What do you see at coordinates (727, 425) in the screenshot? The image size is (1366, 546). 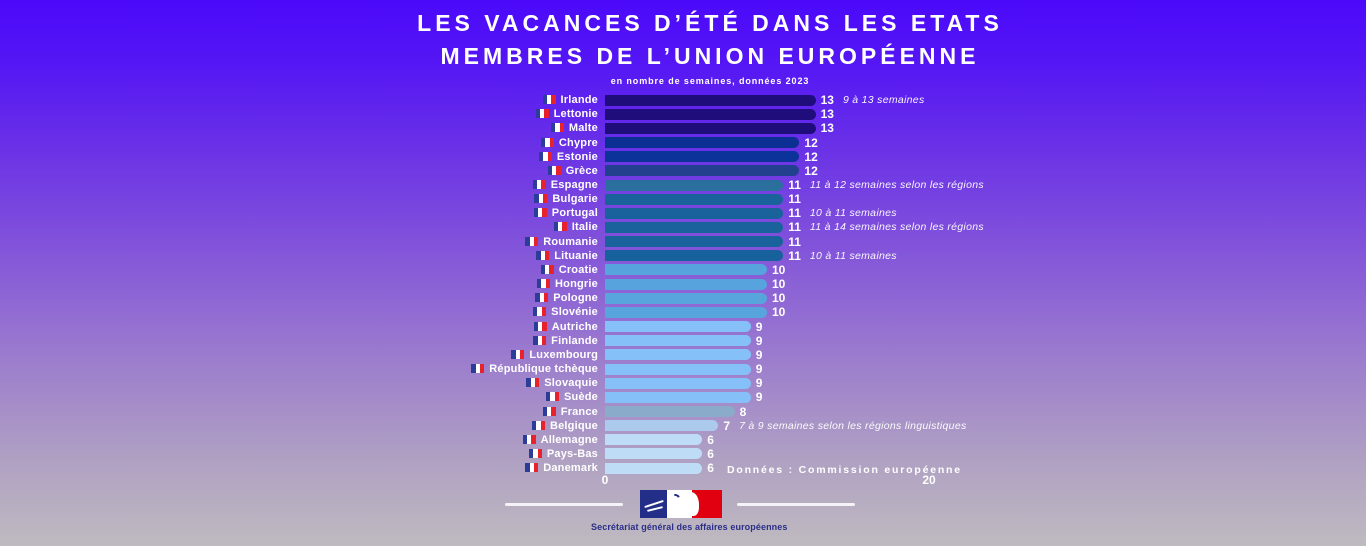 I see `bar-value: 7` at bounding box center [727, 425].